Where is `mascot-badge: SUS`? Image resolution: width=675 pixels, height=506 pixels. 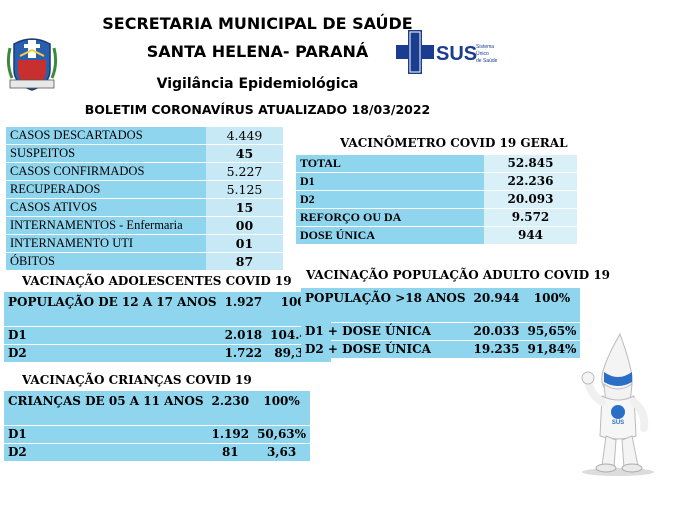 mascot-badge: SUS is located at coordinates (618, 423).